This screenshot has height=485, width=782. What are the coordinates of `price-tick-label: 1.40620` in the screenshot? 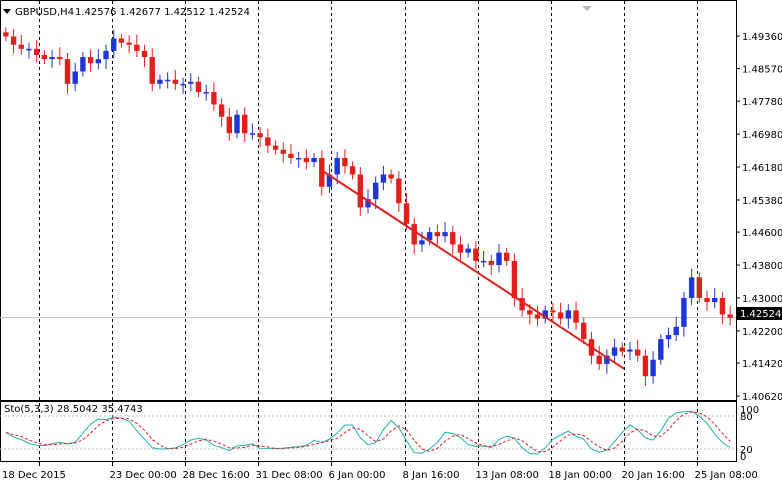 It's located at (762, 397).